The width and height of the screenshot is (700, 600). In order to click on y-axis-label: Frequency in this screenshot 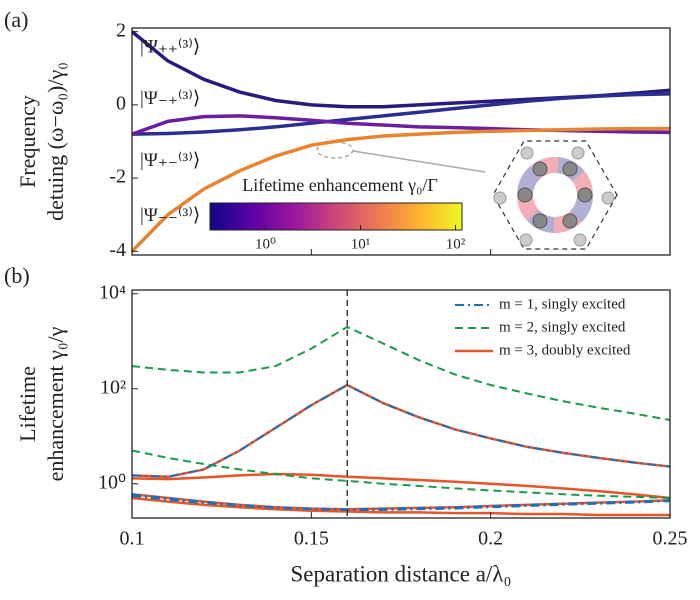, I will do `click(27, 141)`.